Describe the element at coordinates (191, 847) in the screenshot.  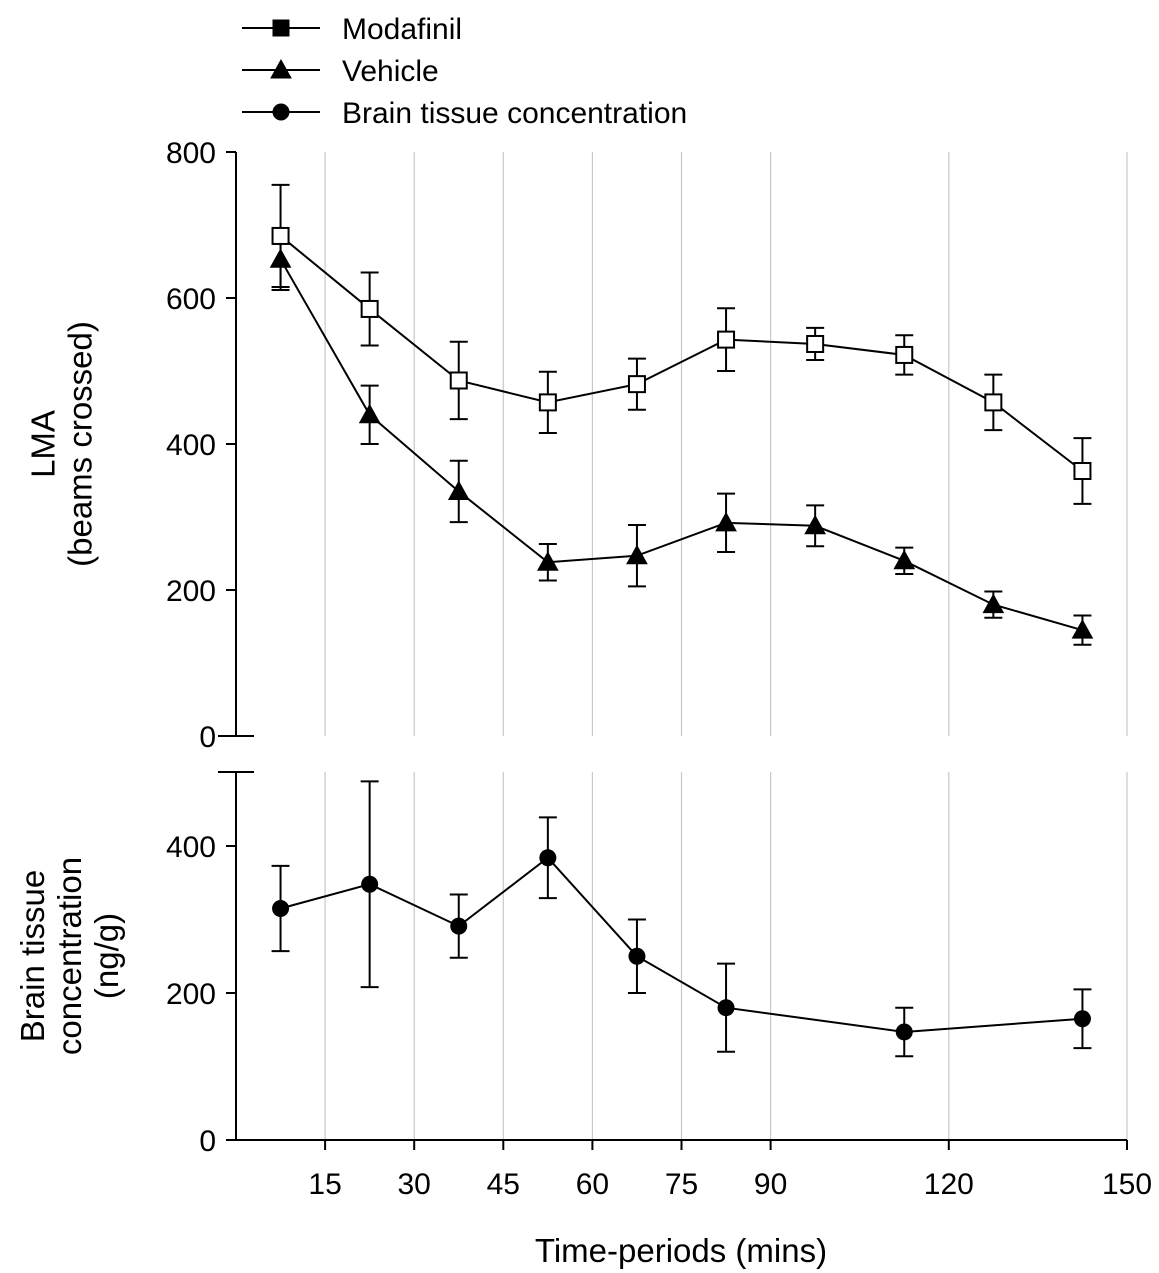
I see `y-tick-label-bottom: 400` at that location.